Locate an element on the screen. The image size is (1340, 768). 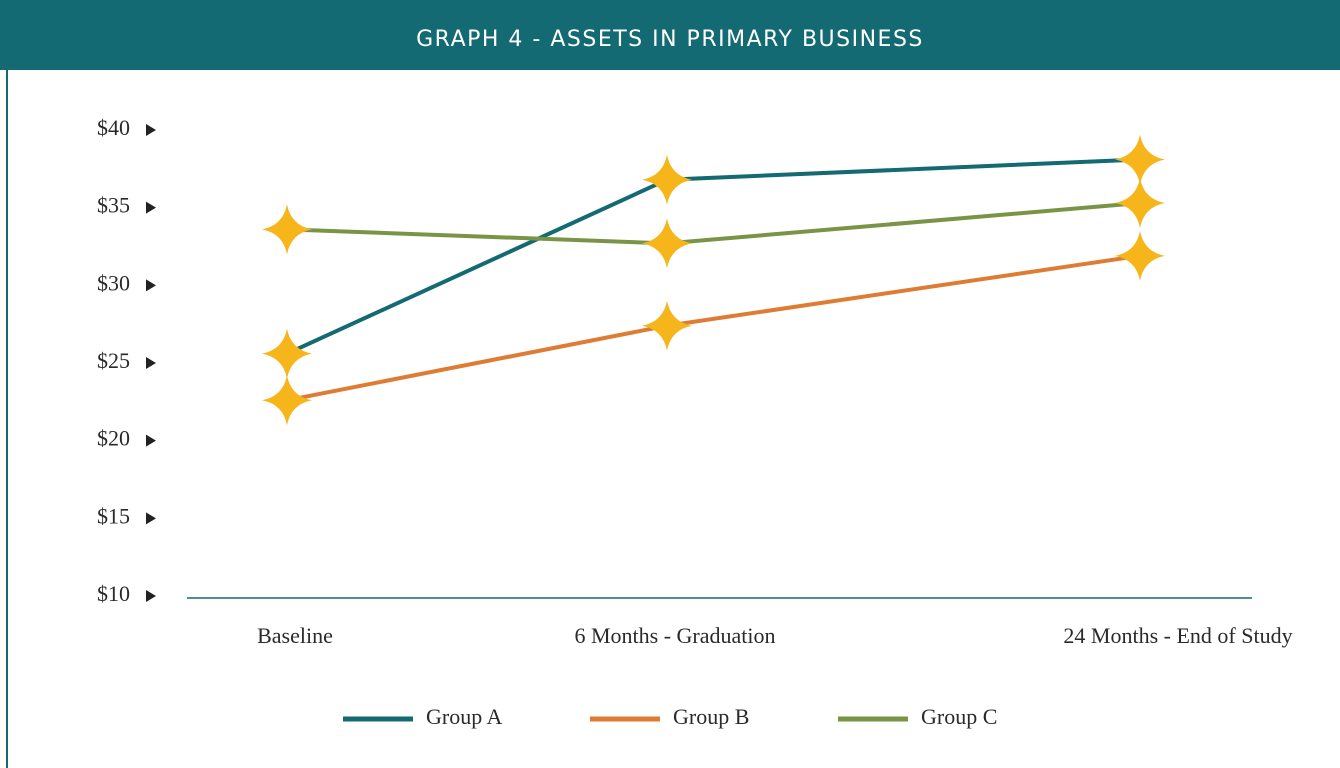
header-bar is located at coordinates (670, 35).